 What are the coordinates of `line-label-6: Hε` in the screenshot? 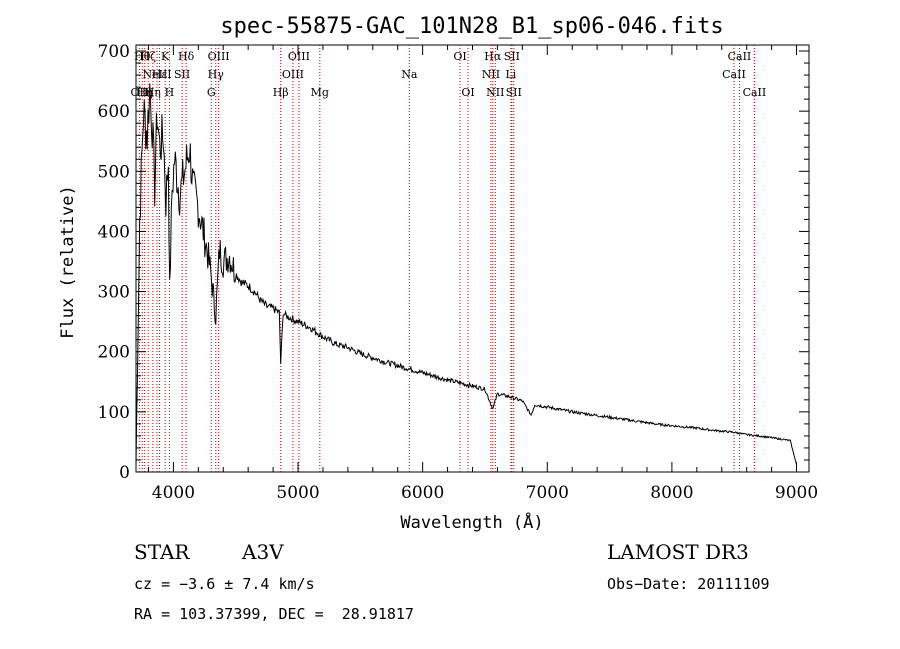 It's located at (160, 74).